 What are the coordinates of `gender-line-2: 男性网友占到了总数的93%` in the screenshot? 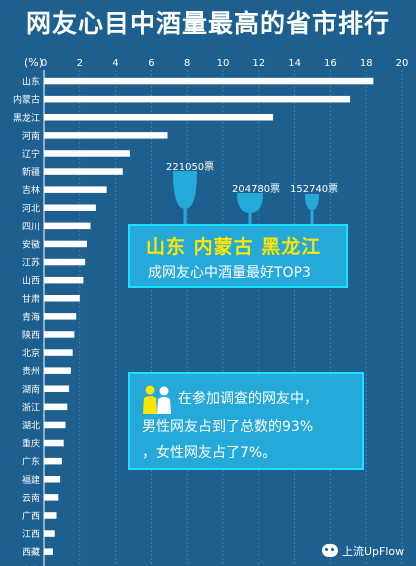 It's located at (228, 427).